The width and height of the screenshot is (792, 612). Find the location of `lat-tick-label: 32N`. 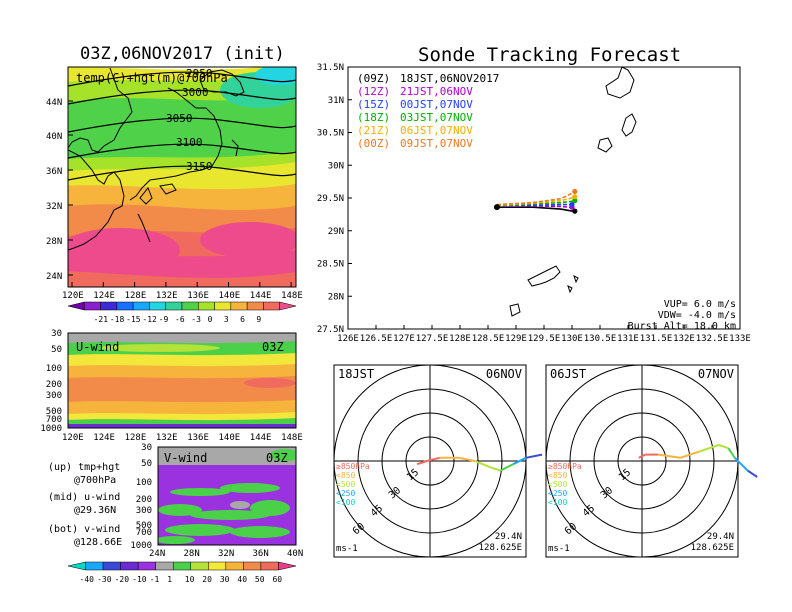

lat-tick-label: 32N is located at coordinates (54, 207).